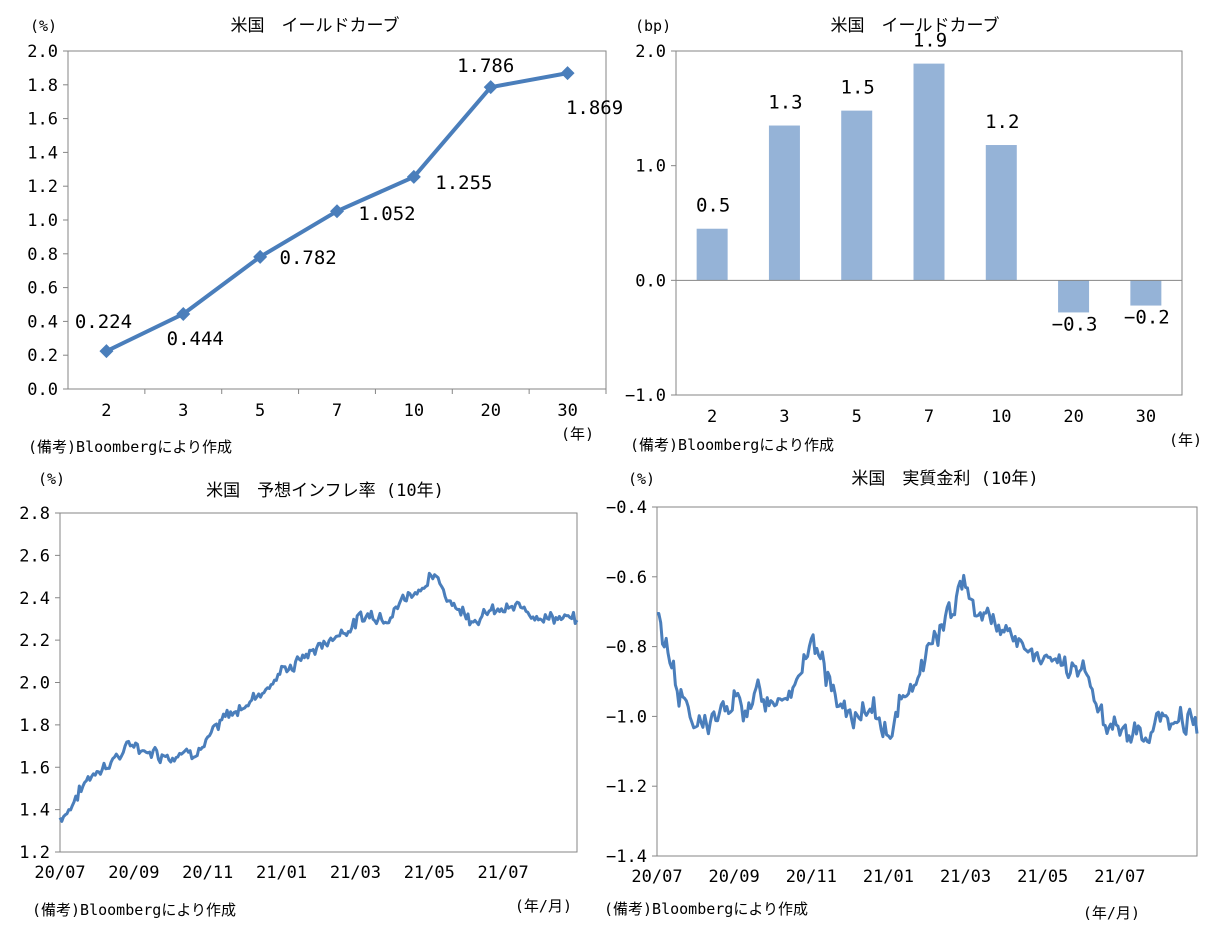 The image size is (1212, 927). What do you see at coordinates (103, 322) in the screenshot?
I see `chart1-data-label: 0.224` at bounding box center [103, 322].